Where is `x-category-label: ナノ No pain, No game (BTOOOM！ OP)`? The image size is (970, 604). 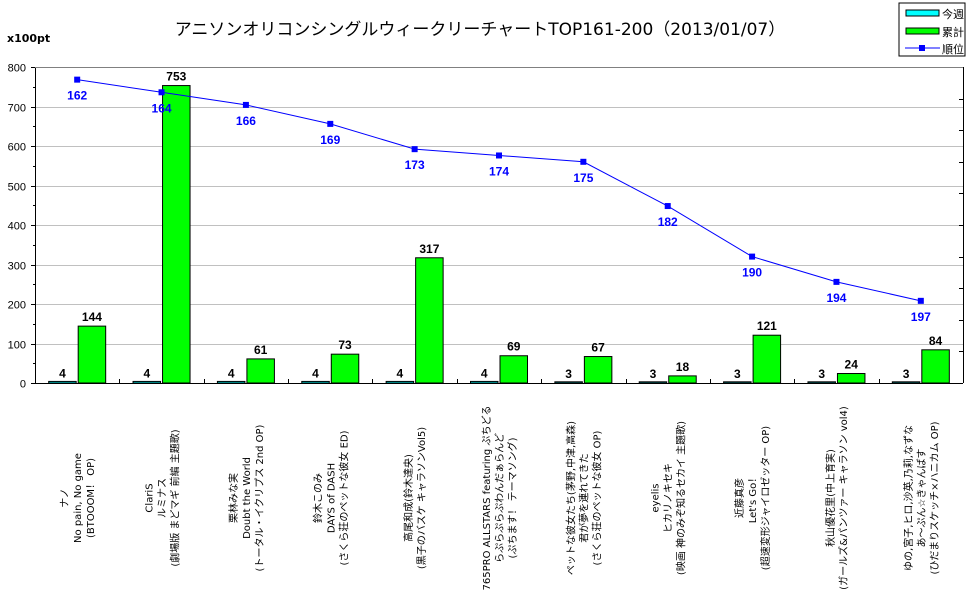
x-category-label: ナノ No pain, No game (BTOOOM！ OP) is located at coordinates (78, 498).